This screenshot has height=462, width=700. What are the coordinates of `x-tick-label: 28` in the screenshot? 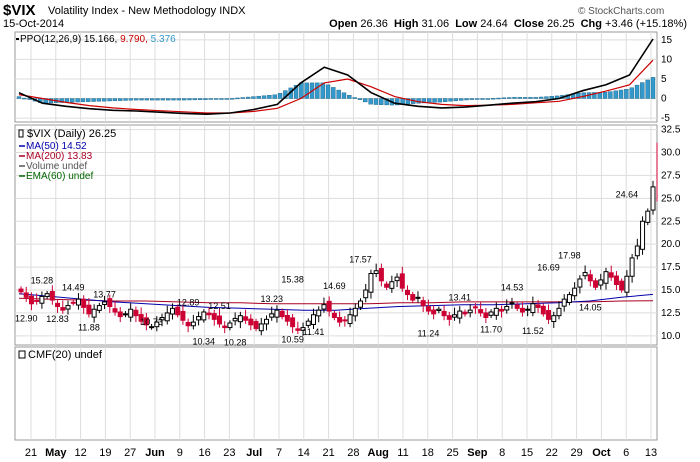 It's located at (353, 453).